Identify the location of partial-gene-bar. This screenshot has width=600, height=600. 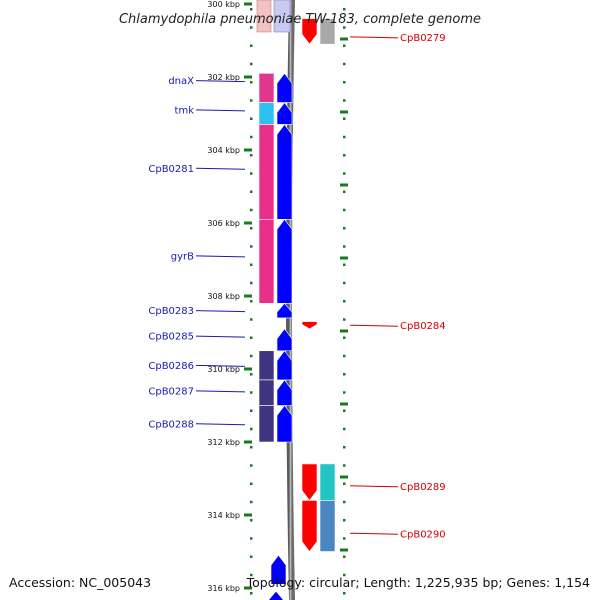
(264, 16).